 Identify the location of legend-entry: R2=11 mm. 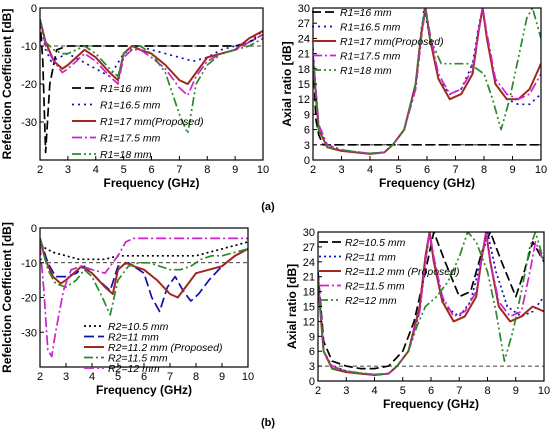
(133, 338).